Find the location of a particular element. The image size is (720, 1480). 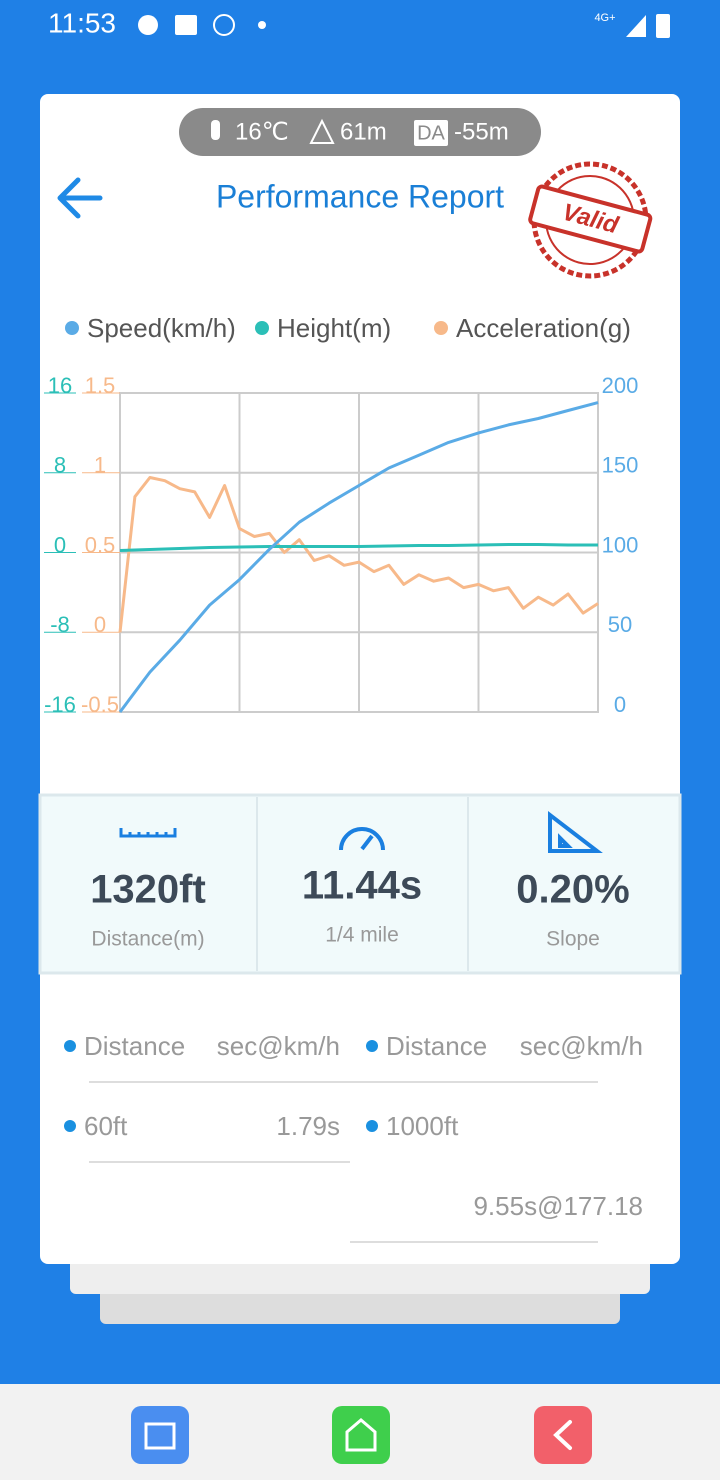

y2-tick-label: 150 is located at coordinates (620, 465).